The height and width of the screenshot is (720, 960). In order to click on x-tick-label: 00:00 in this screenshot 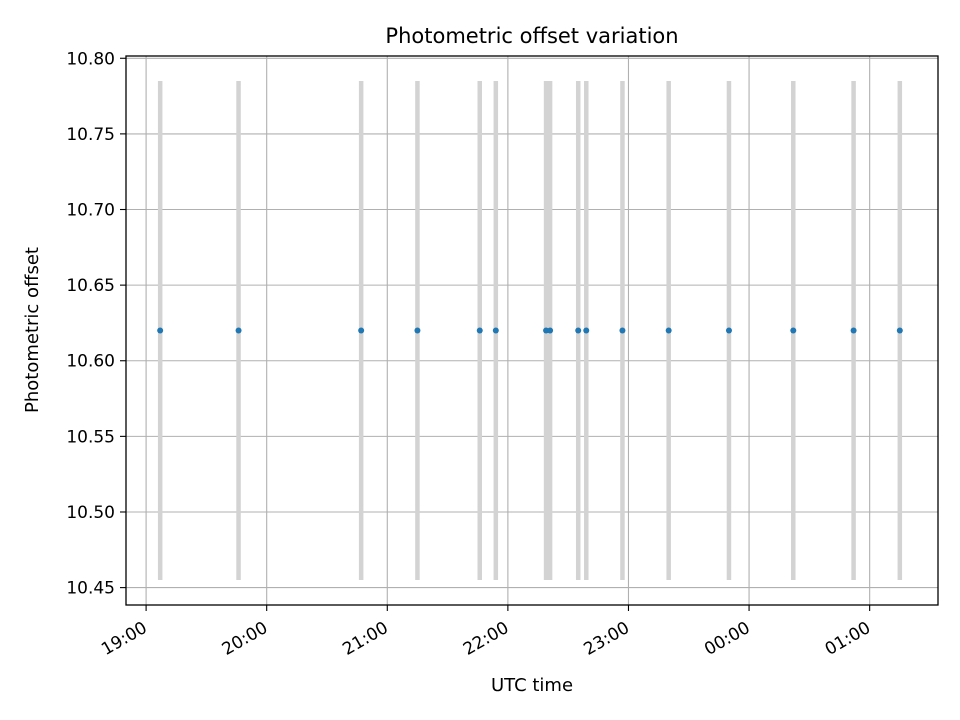, I will do `click(727, 639)`.